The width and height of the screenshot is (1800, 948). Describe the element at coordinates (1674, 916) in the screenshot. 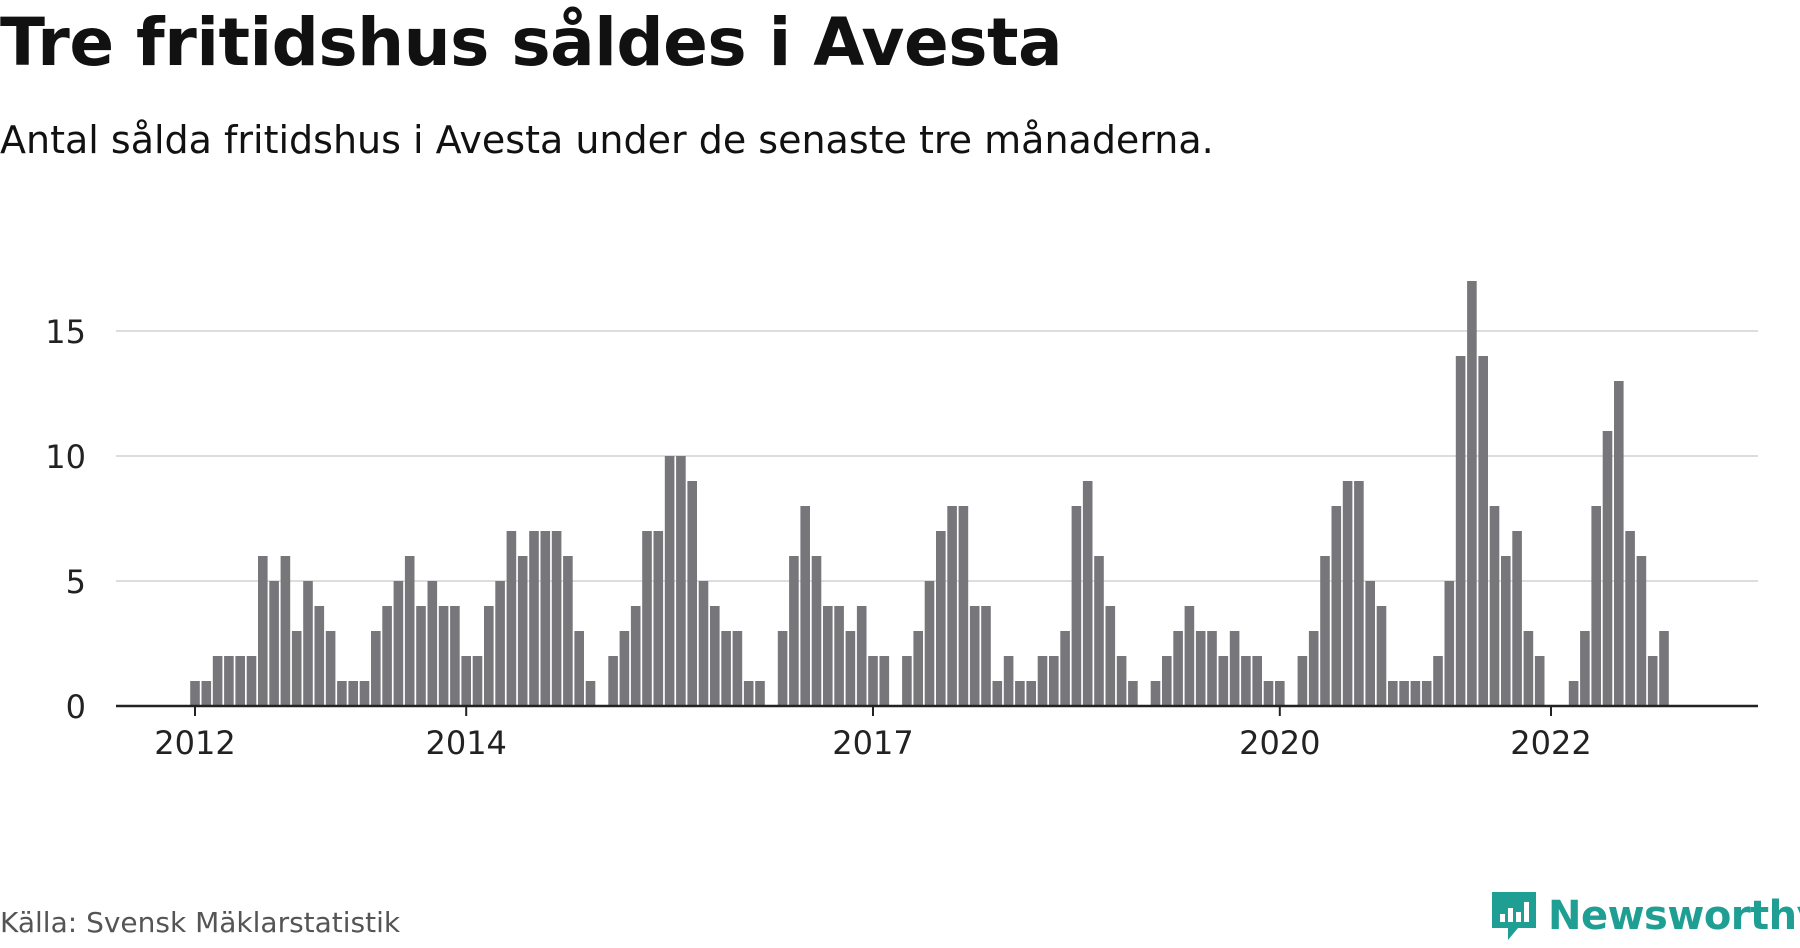

I see `brand-name: Newsworthy` at that location.